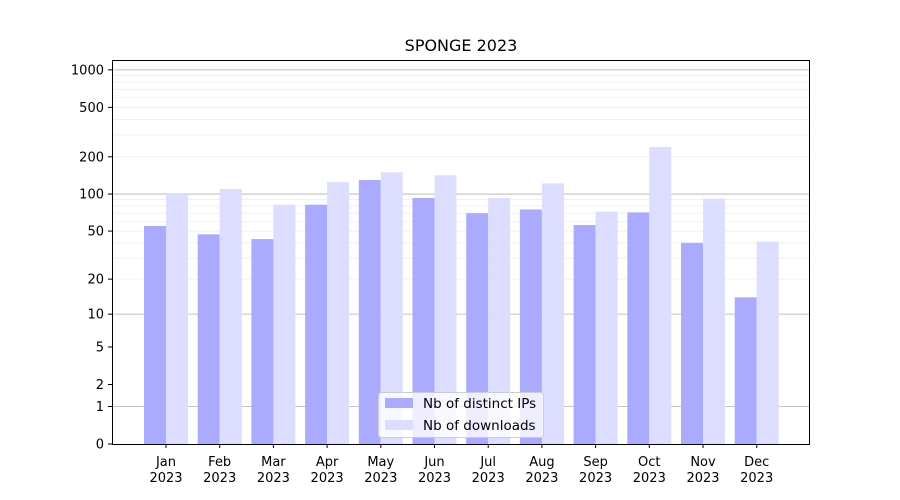 The width and height of the screenshot is (900, 500). Describe the element at coordinates (284, 324) in the screenshot. I see `bar-downloads-mar` at that location.